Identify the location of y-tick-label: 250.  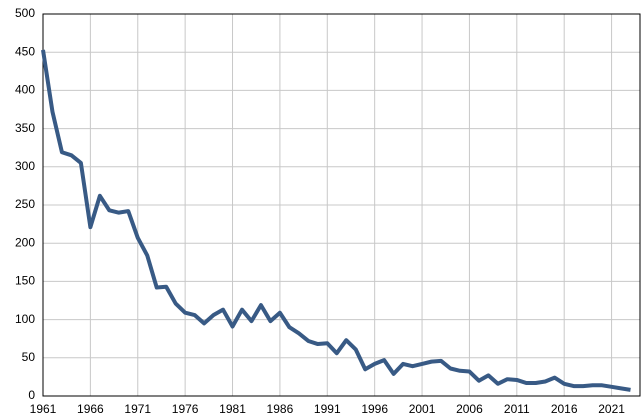
(25, 204).